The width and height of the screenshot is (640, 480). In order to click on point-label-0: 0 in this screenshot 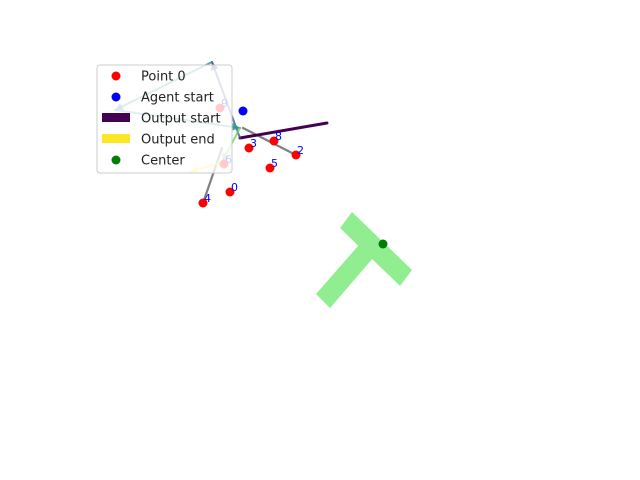, I will do `click(234, 187)`.